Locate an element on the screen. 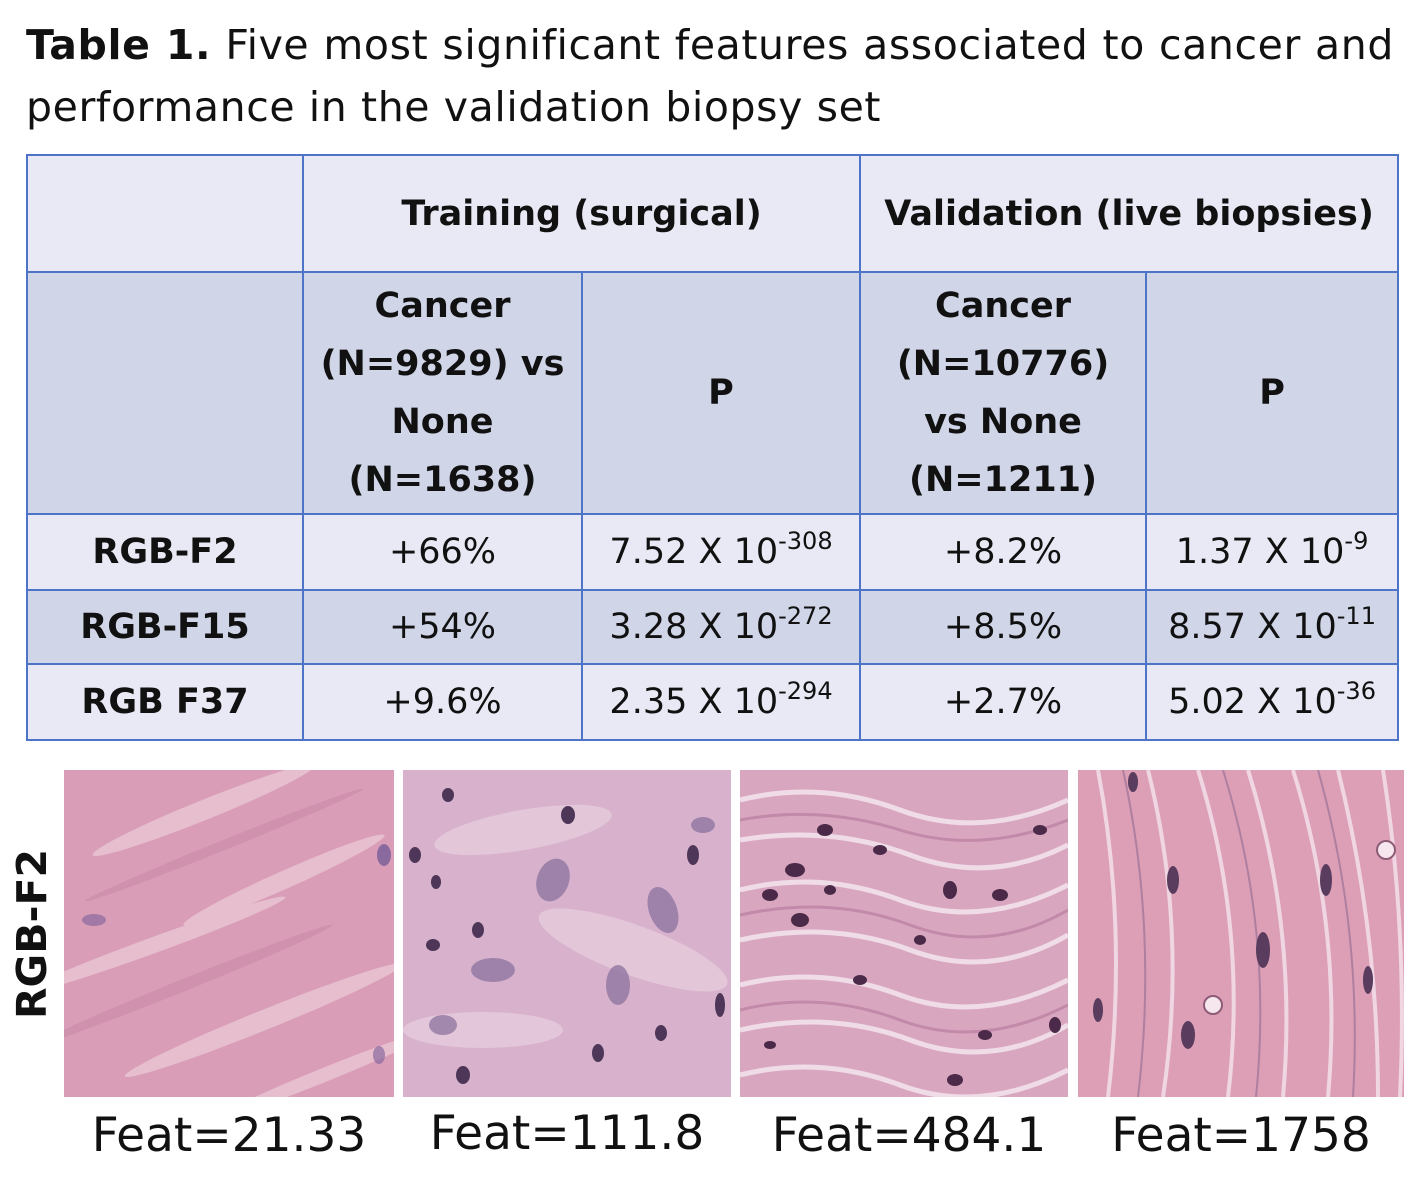 The image size is (1419, 1181). training-comparison-header: Cancer (N=9829) vs None (N=1638) is located at coordinates (442, 393).